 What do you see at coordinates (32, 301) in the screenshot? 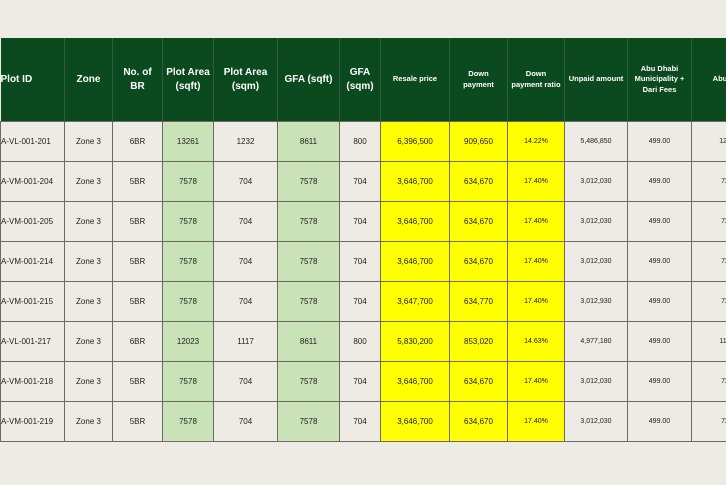
I see `cell-plot-id: A-VM-001-215` at bounding box center [32, 301].